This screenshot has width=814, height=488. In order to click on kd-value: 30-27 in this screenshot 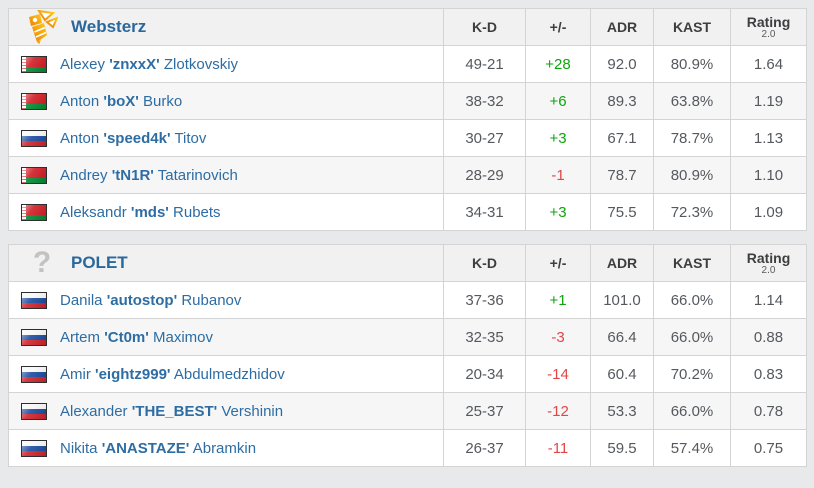, I will do `click(484, 138)`.